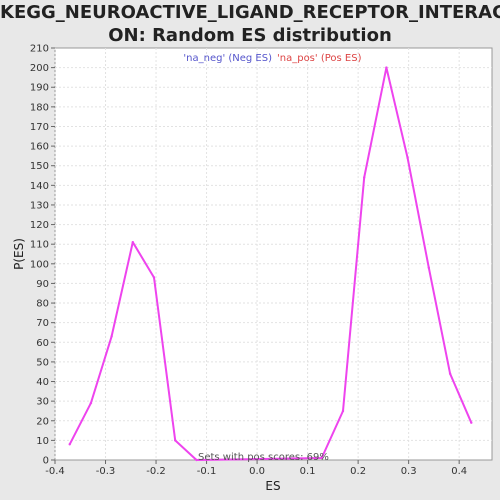 The width and height of the screenshot is (500, 500). What do you see at coordinates (46, 461) in the screenshot?
I see `y-tick-label: 0` at bounding box center [46, 461].